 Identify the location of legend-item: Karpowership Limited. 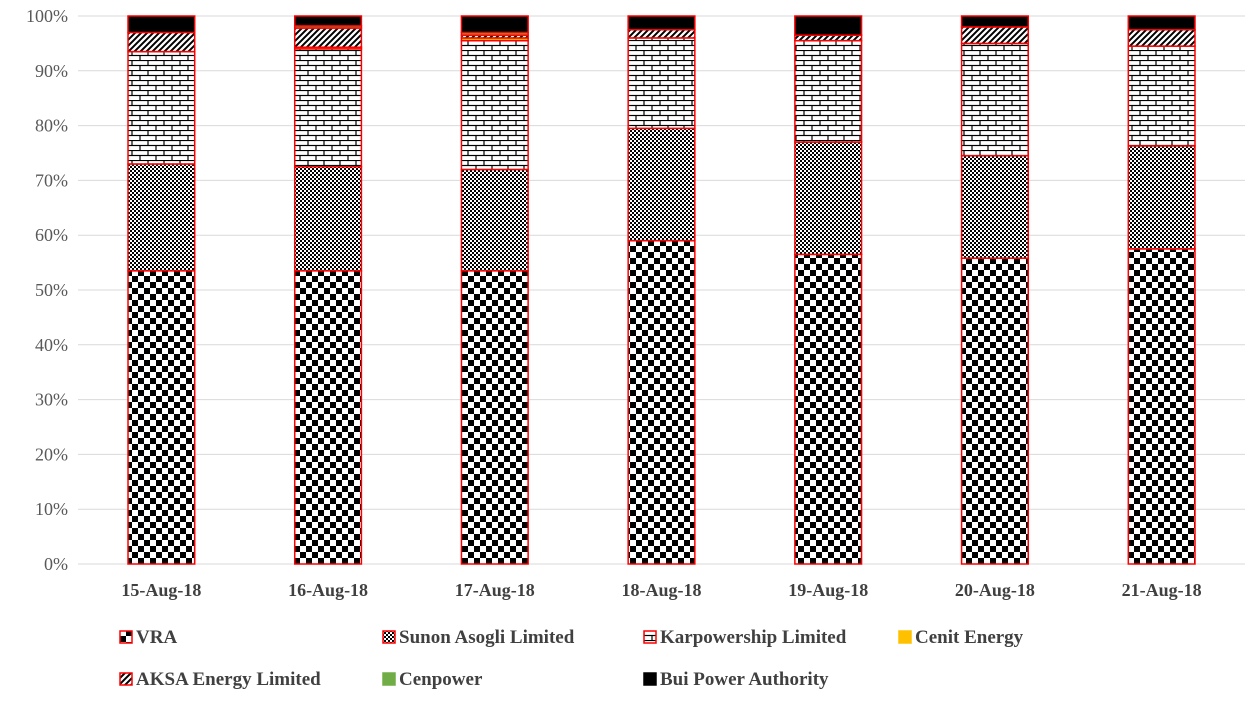
(745, 637).